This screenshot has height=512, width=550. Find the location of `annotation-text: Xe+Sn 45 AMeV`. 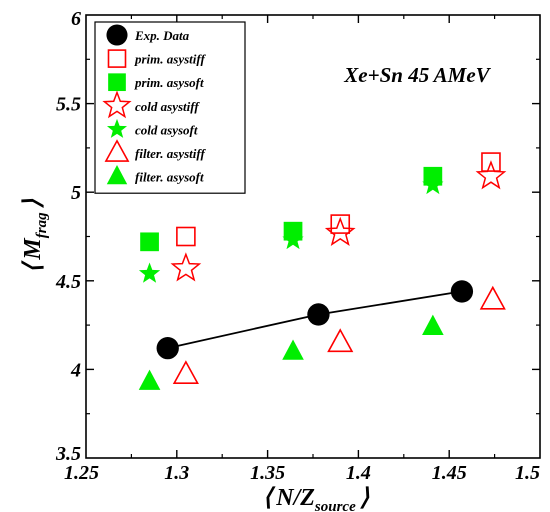

annotation-text: Xe+Sn 45 AMeV is located at coordinates (417, 75).